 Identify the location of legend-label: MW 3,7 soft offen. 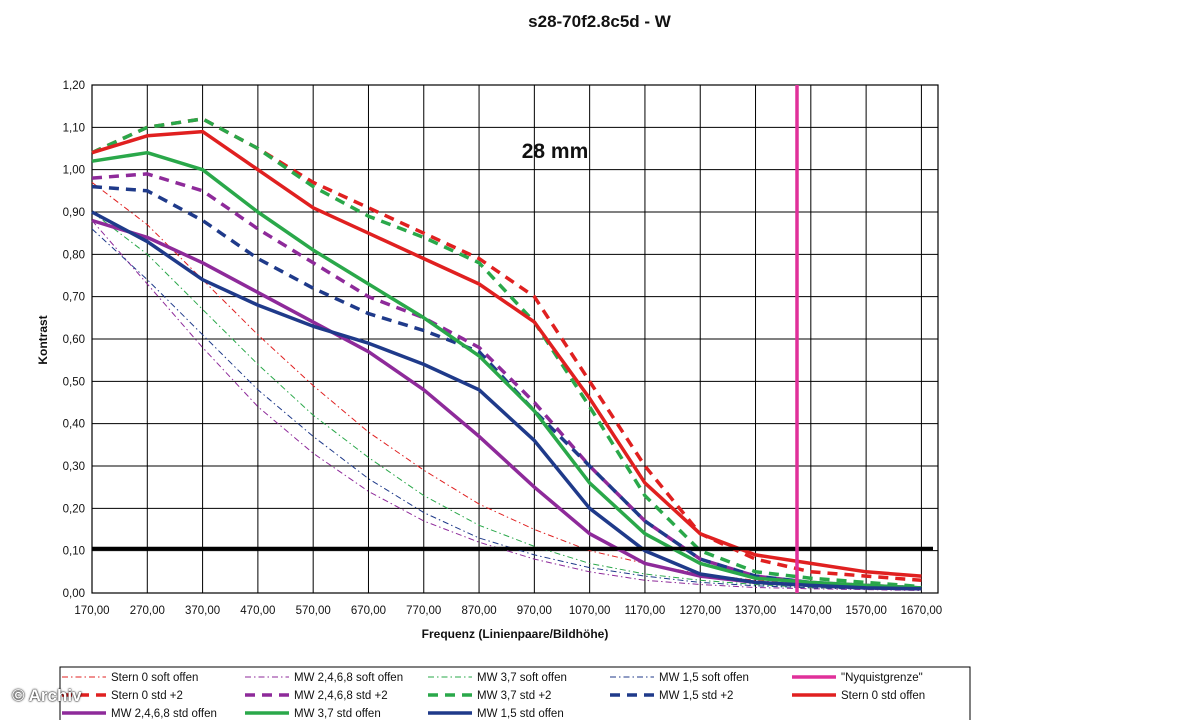
(522, 678).